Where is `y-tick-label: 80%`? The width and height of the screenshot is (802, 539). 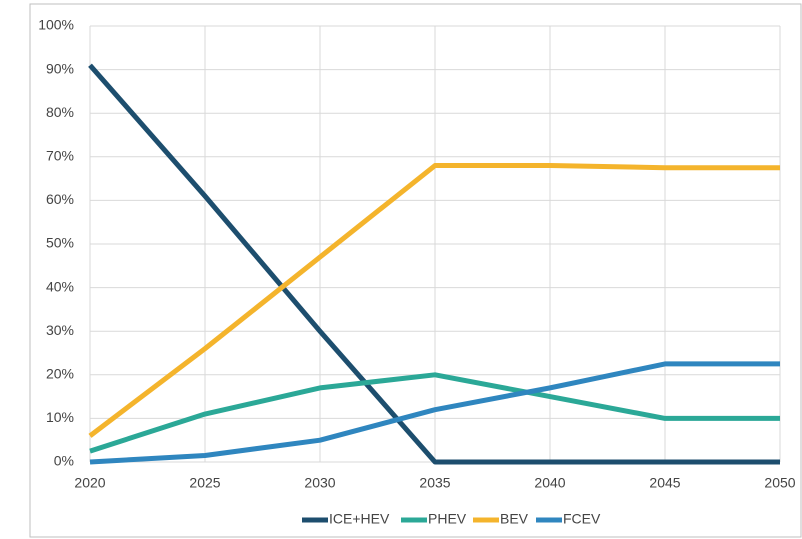 y-tick-label: 80% is located at coordinates (60, 112).